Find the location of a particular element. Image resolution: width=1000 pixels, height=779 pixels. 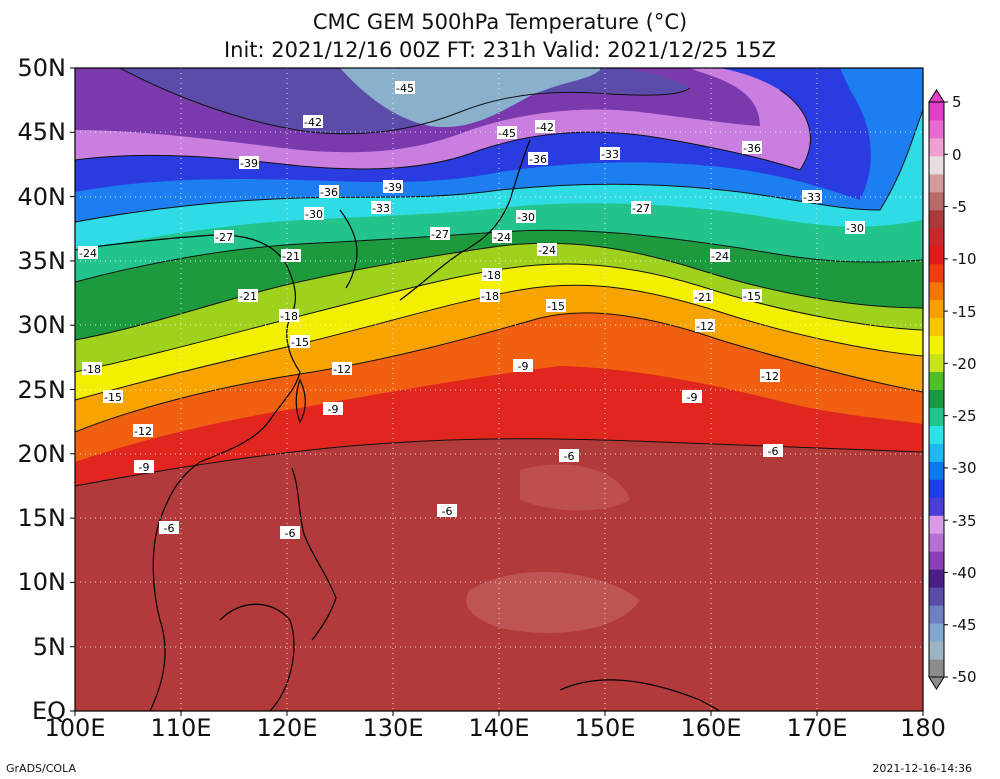

colorbar-label: 0 is located at coordinates (957, 155).